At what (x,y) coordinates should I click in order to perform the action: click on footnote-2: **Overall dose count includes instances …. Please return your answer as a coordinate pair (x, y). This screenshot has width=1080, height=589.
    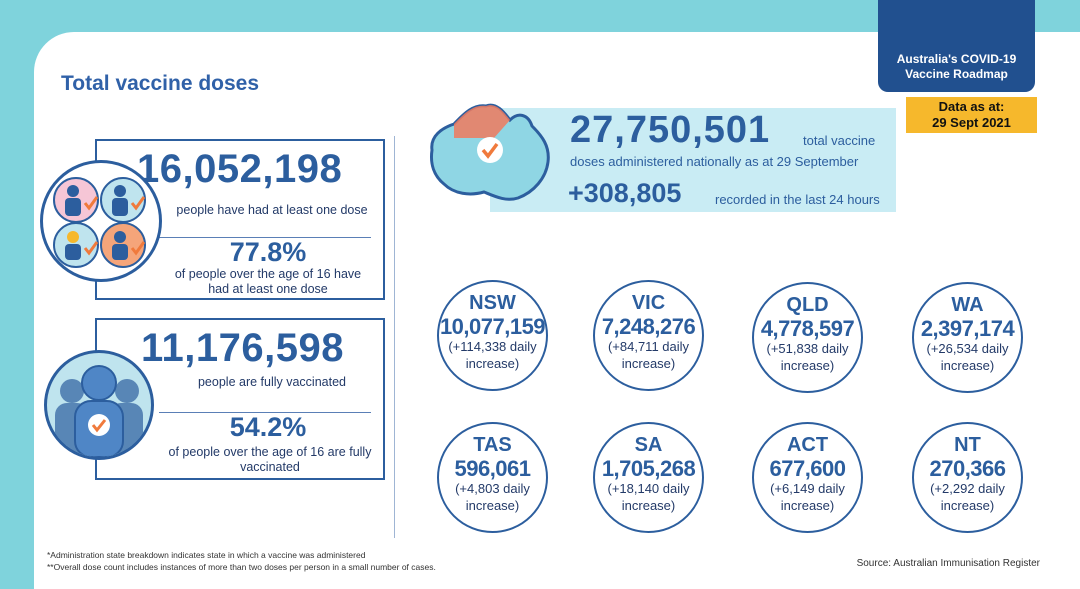
    Looking at the image, I should click on (241, 567).